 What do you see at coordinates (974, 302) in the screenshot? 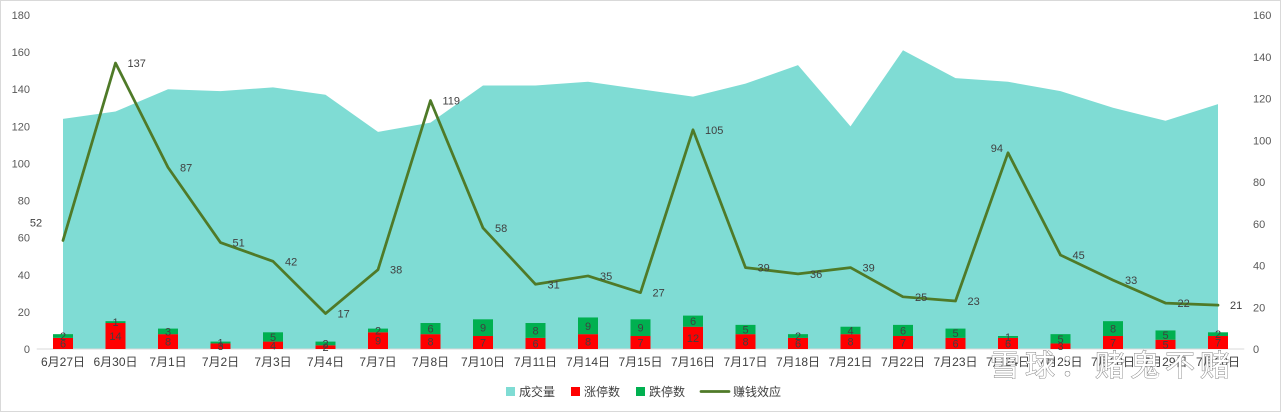
I see `profit-effect-data-label: 23` at bounding box center [974, 302].